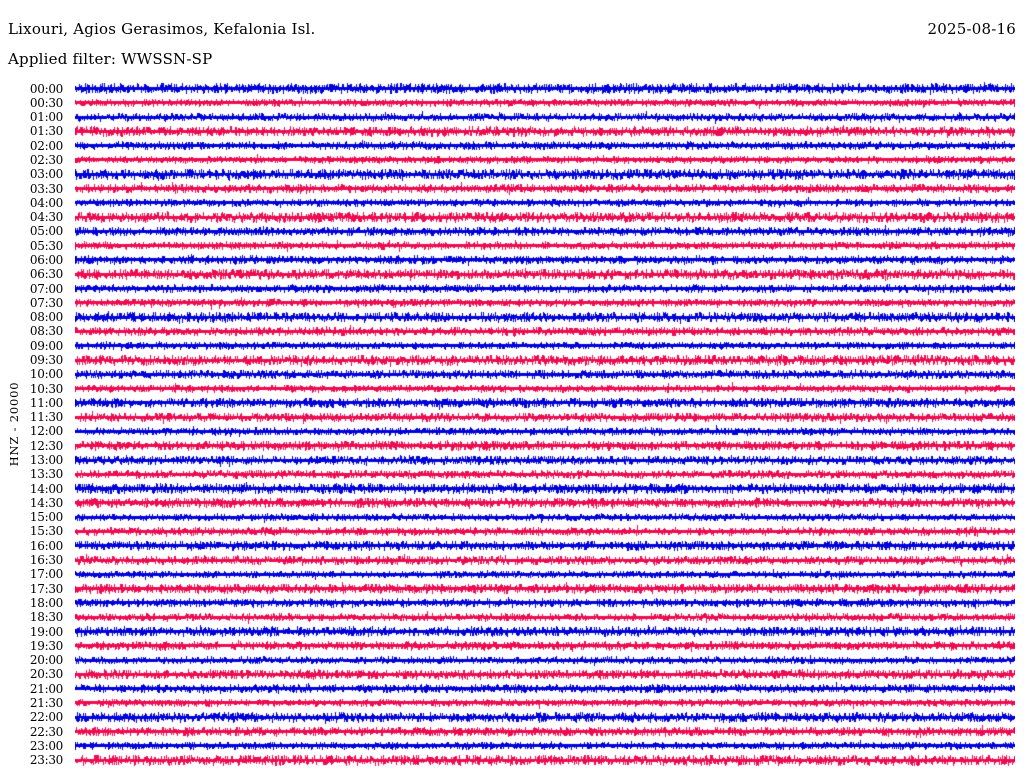  Describe the element at coordinates (46, 402) in the screenshot. I see `time-label: 11:00` at that location.